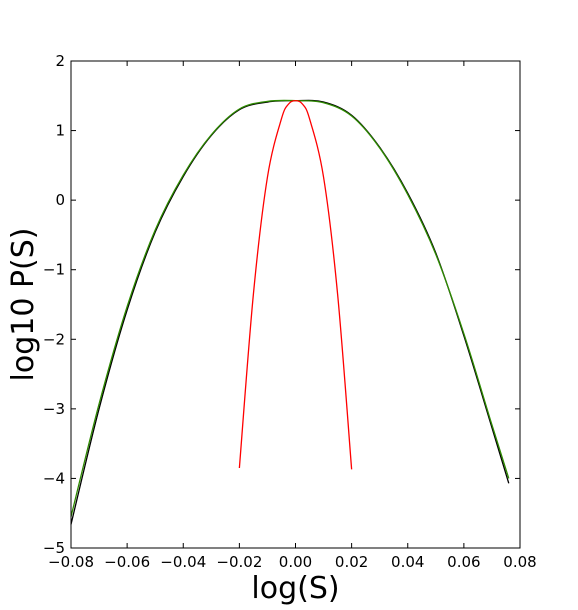 Image resolution: width=578 pixels, height=610 pixels. What do you see at coordinates (351, 562) in the screenshot?
I see `x-tick-label: 0.02` at bounding box center [351, 562].